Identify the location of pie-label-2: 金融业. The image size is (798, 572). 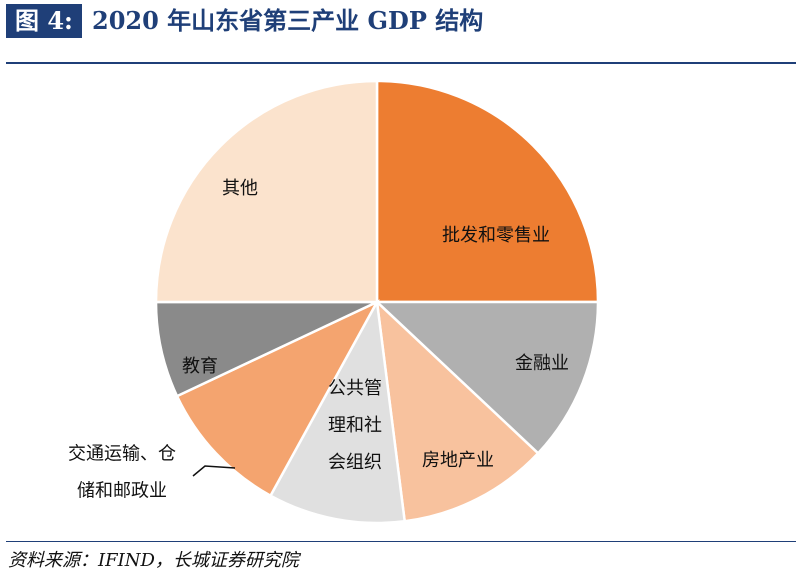
(542, 363).